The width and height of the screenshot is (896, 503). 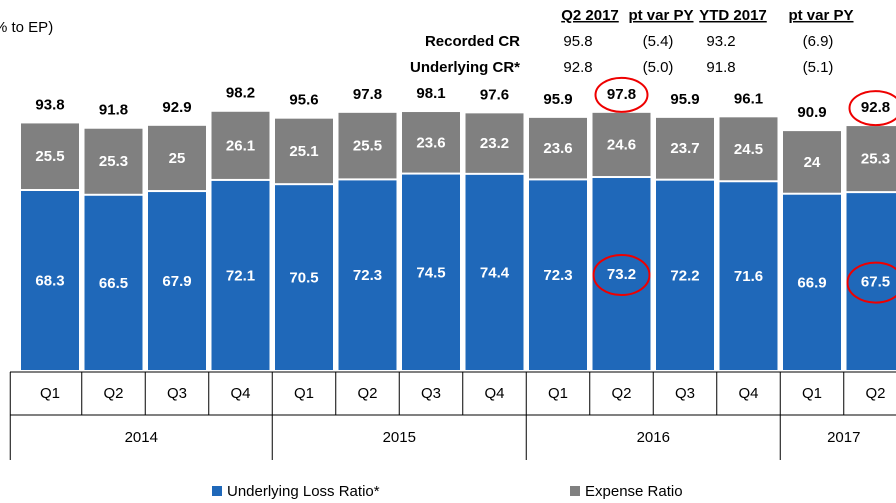 I want to click on table-header: YTD 2017, so click(x=733, y=15).